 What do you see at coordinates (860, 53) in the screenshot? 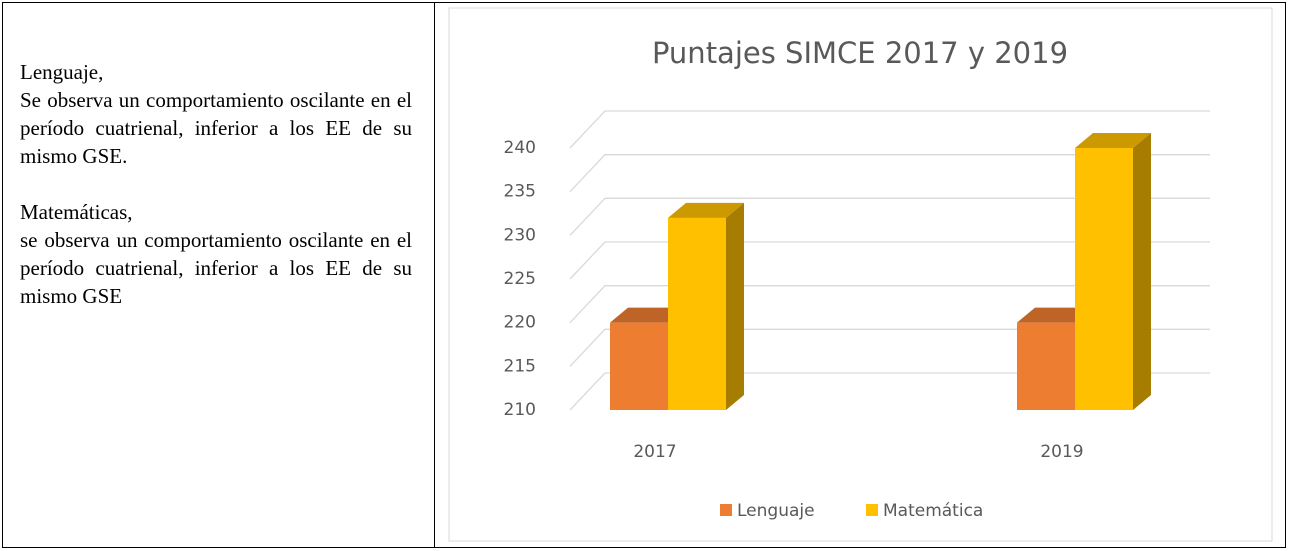
I see `chart-title: Puntajes SIMCE 2017 y 2019` at bounding box center [860, 53].